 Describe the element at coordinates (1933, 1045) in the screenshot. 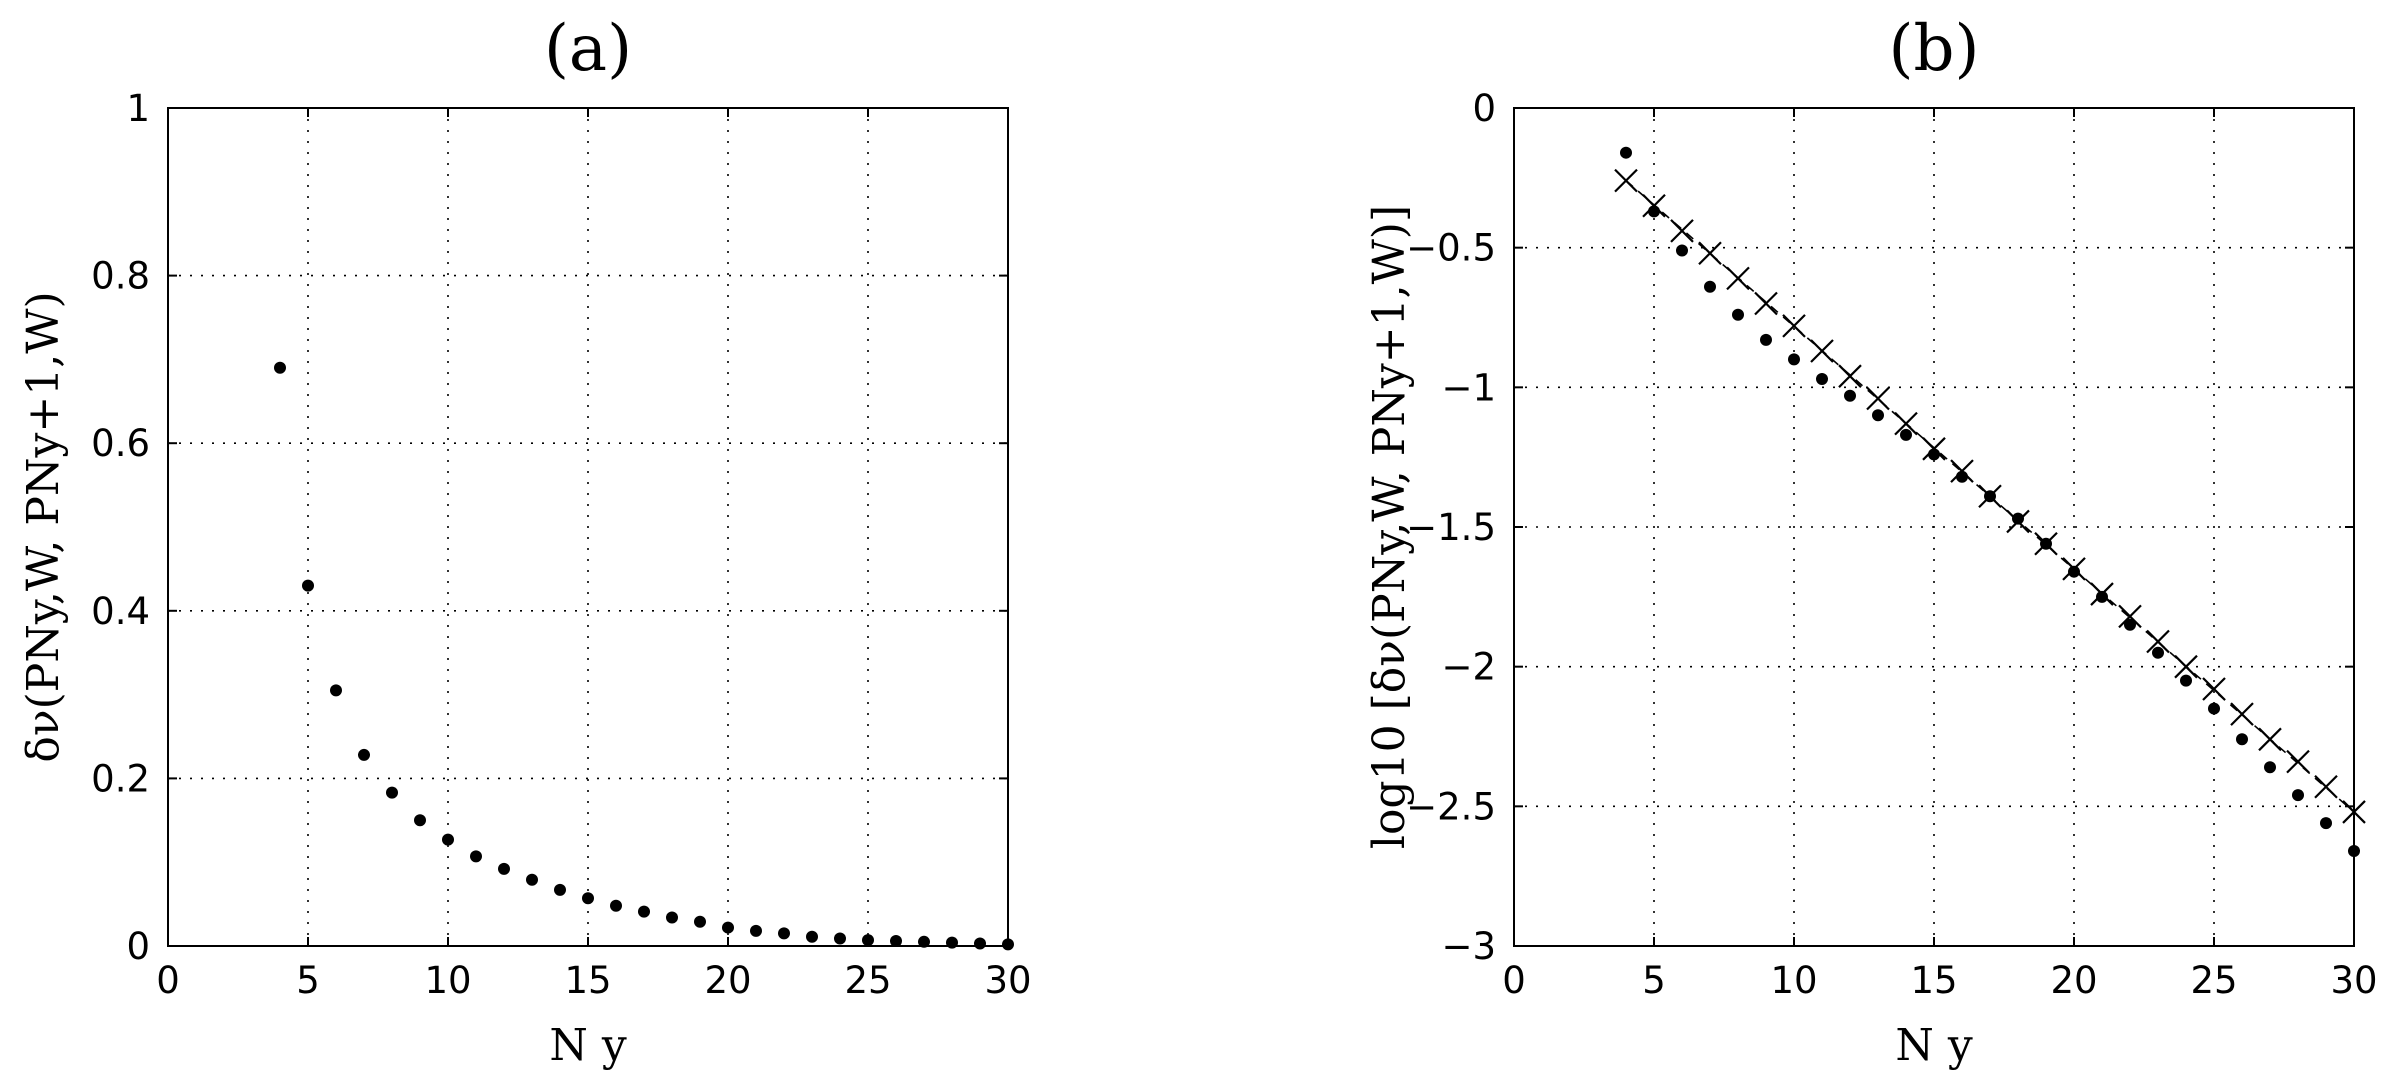

I see `panel-b-xlabel: N y` at that location.